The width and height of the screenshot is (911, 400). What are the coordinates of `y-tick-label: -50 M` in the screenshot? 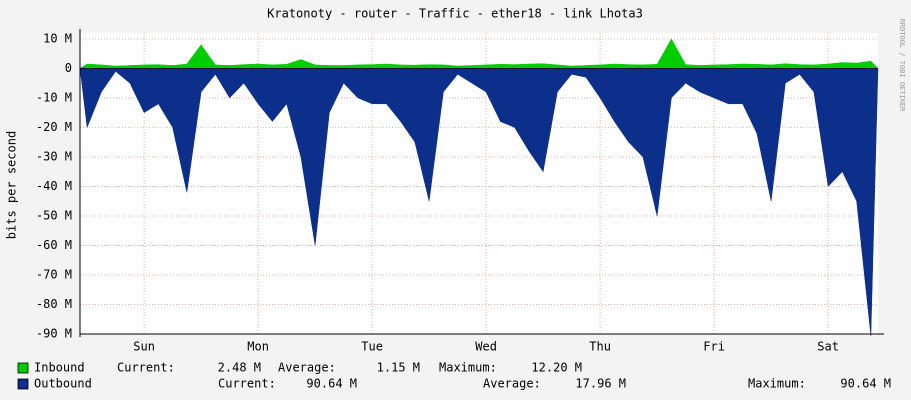 It's located at (54, 215).